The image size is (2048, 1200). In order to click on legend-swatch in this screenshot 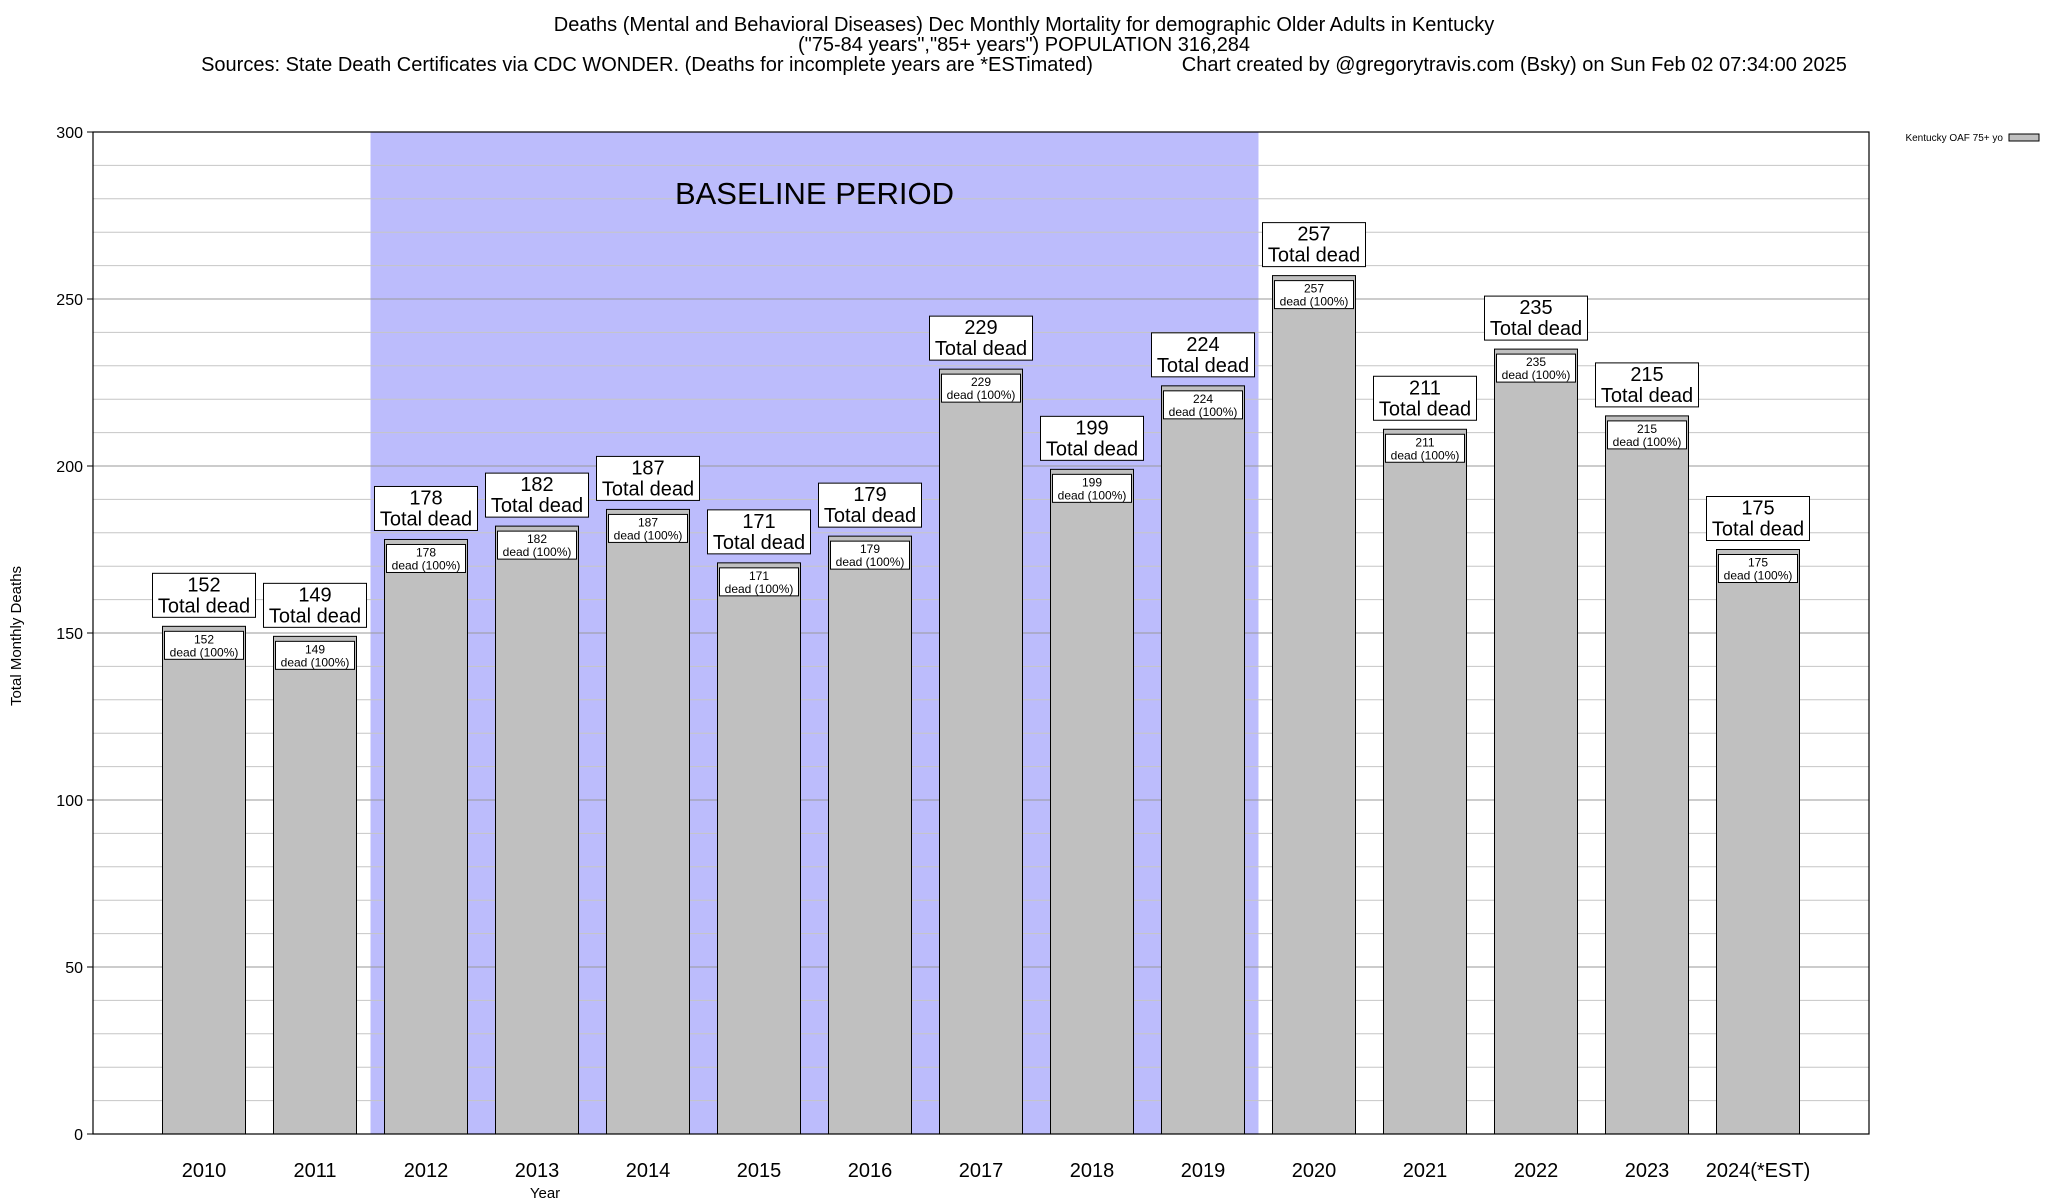, I will do `click(2024, 137)`.